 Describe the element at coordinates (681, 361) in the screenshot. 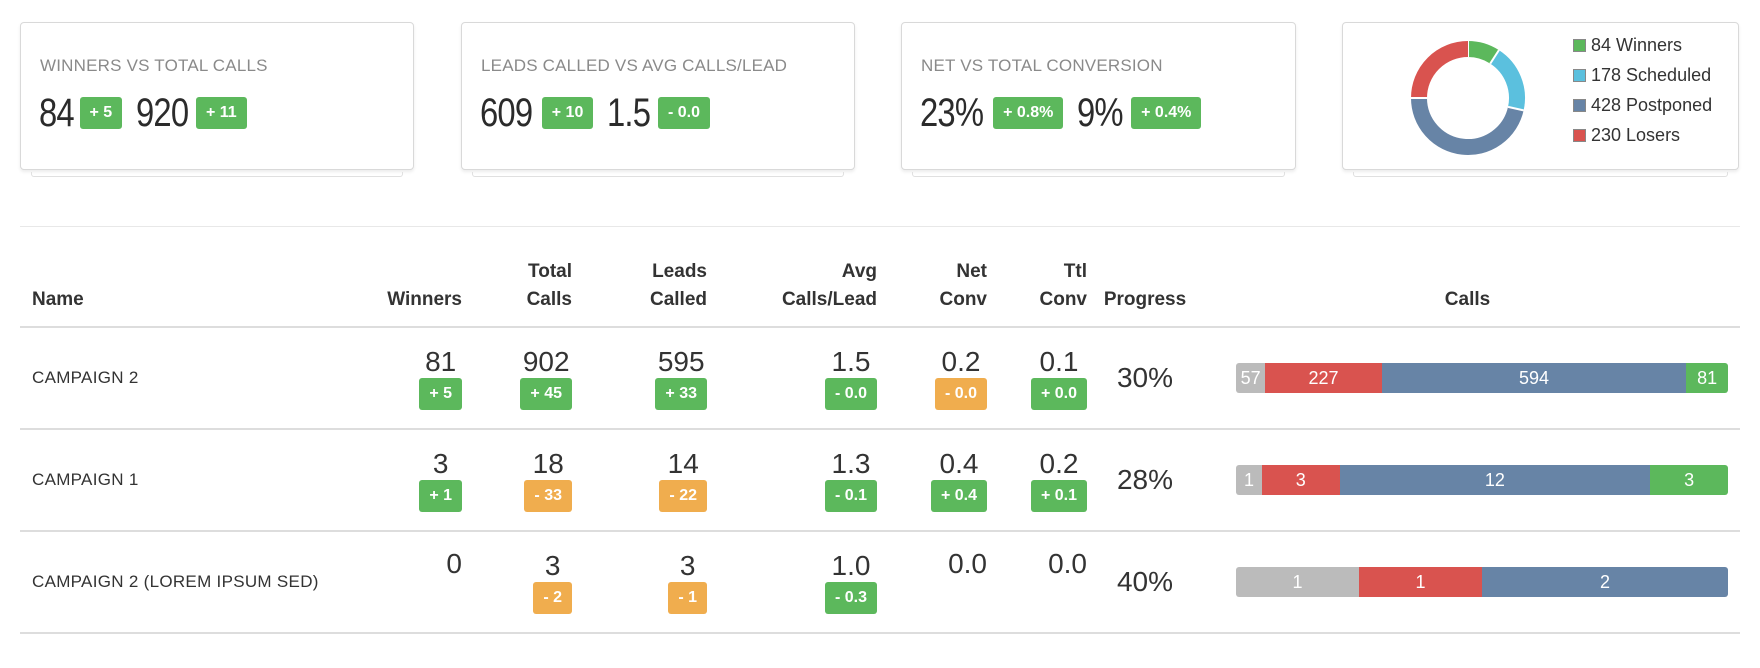

I see `metric-value: 595` at that location.